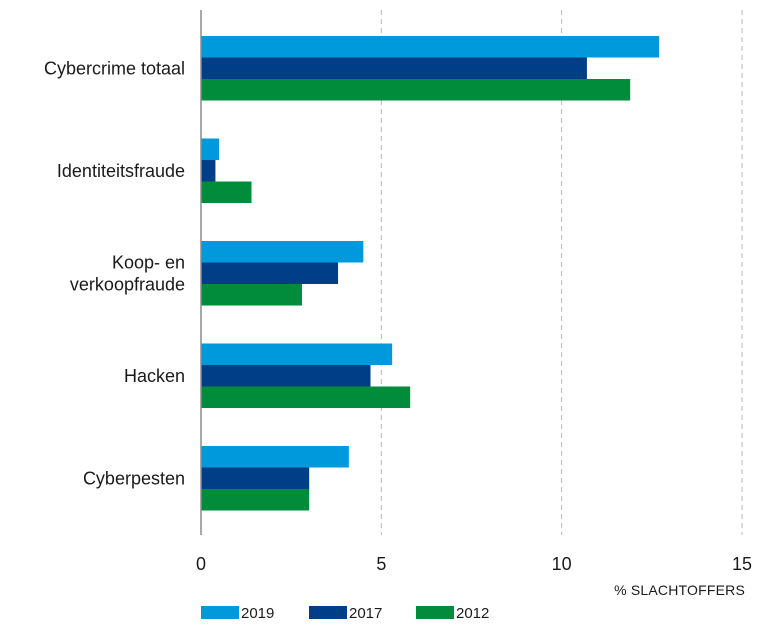 This screenshot has width=759, height=626. Describe the element at coordinates (435, 612) in the screenshot. I see `legend-swatch-2012` at that location.